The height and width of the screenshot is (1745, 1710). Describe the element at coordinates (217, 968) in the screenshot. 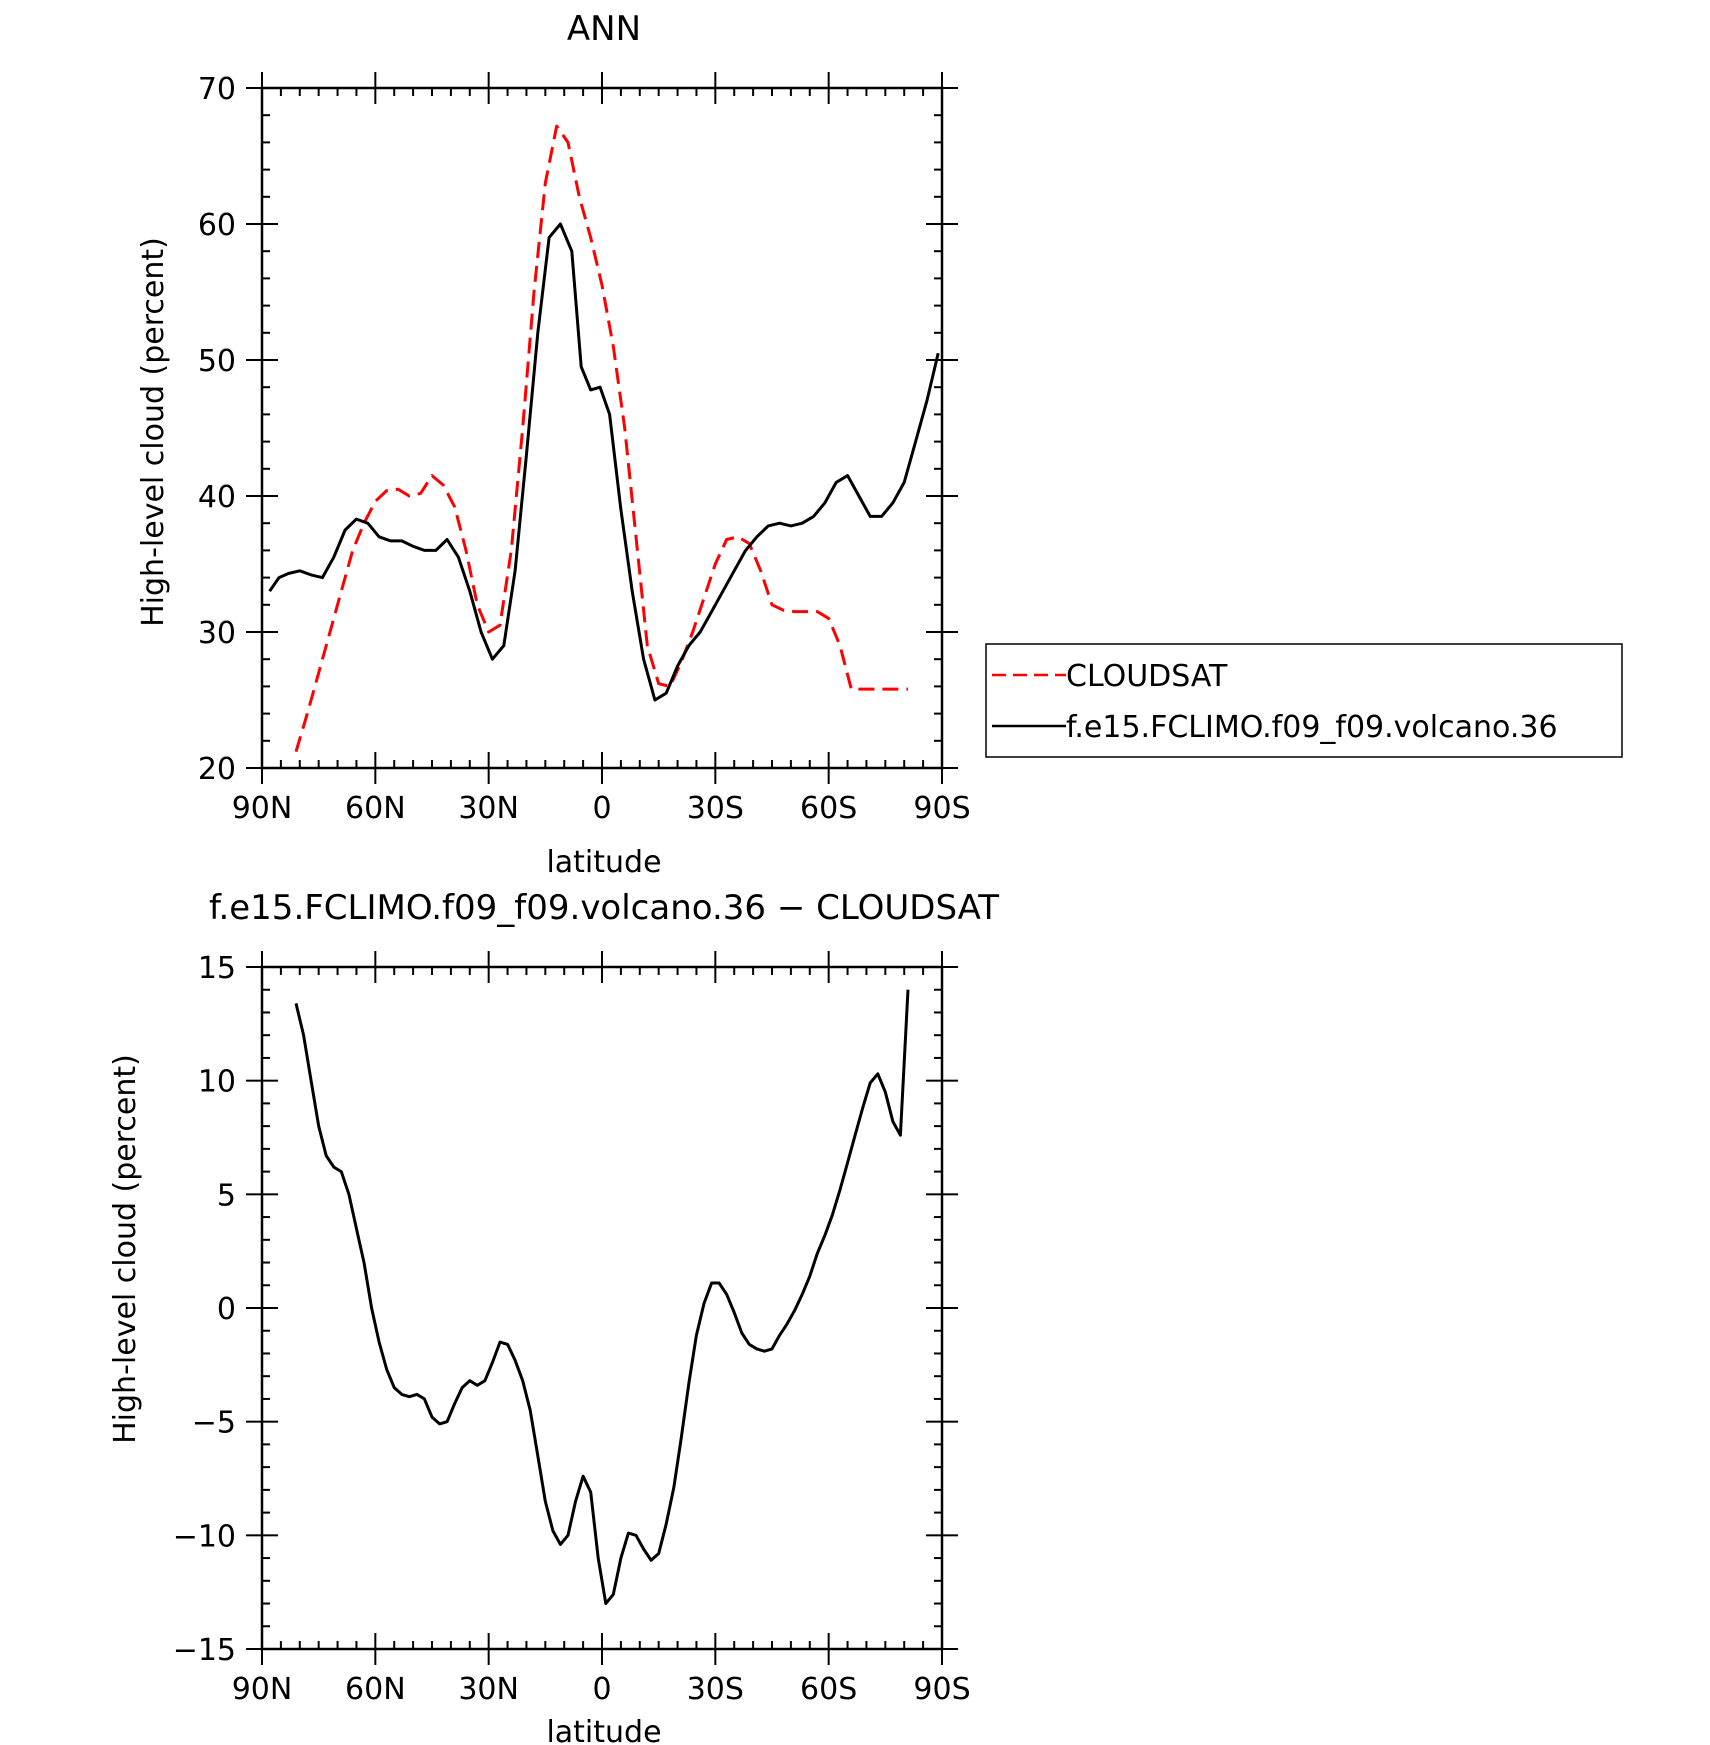

I see `bottom-y-tick-label: 15` at that location.